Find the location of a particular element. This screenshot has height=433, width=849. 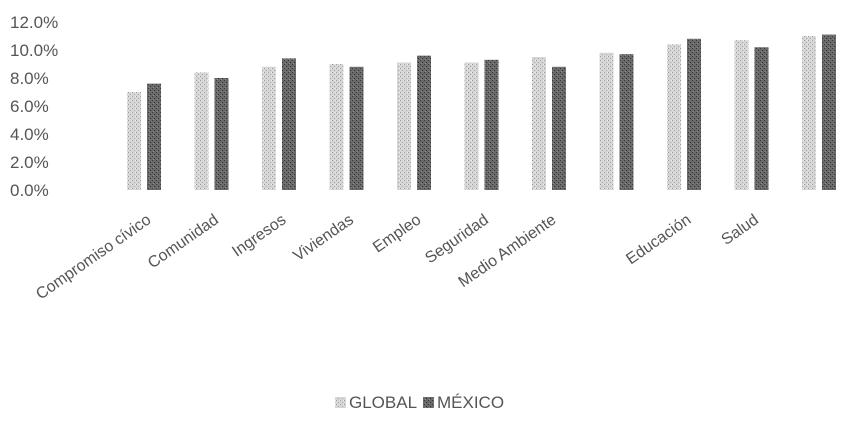

y-tick-label: 2.0% is located at coordinates (29, 162).